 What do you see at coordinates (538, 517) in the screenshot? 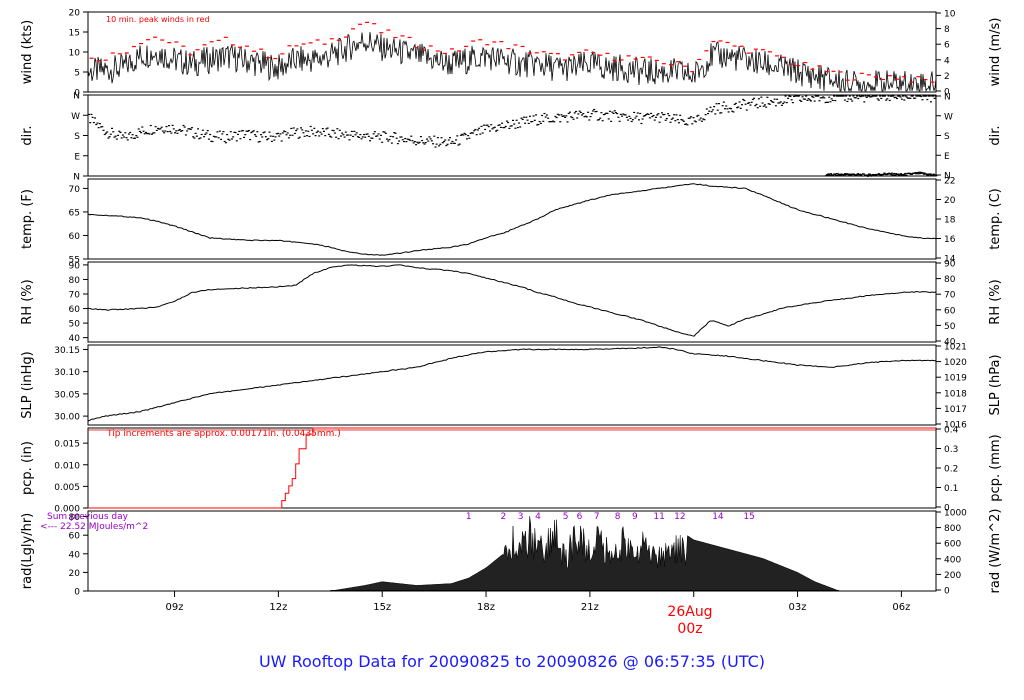
I see `rad-event-label: 4` at bounding box center [538, 517].